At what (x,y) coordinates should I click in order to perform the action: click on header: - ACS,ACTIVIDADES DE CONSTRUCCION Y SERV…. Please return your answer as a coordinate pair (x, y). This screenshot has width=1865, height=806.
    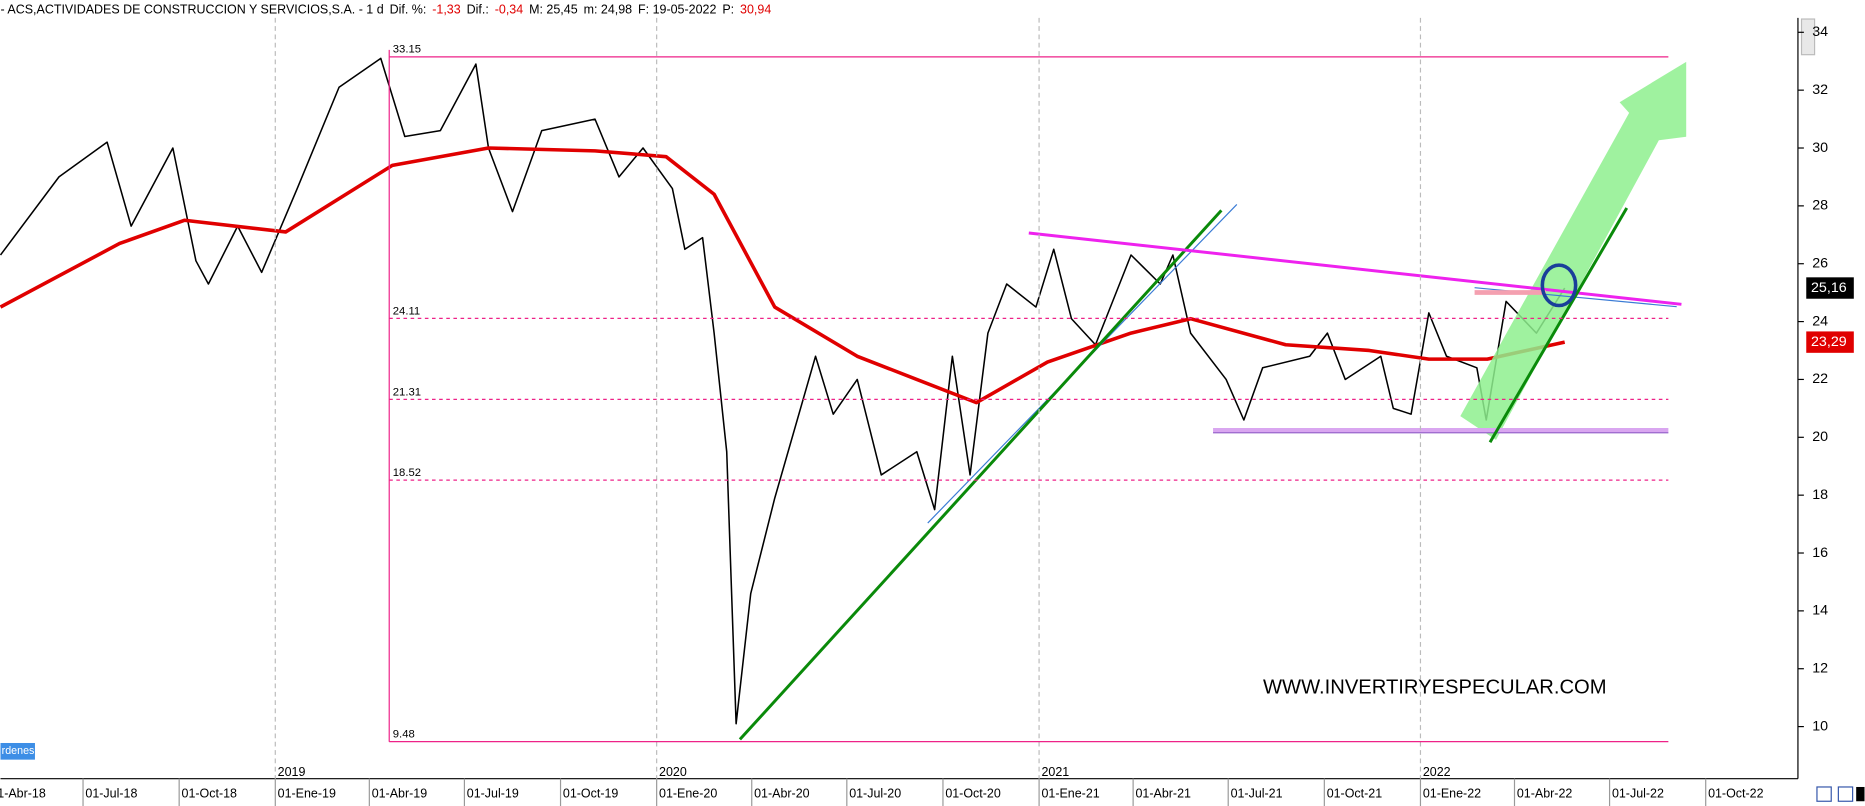
    Looking at the image, I should click on (385, 10).